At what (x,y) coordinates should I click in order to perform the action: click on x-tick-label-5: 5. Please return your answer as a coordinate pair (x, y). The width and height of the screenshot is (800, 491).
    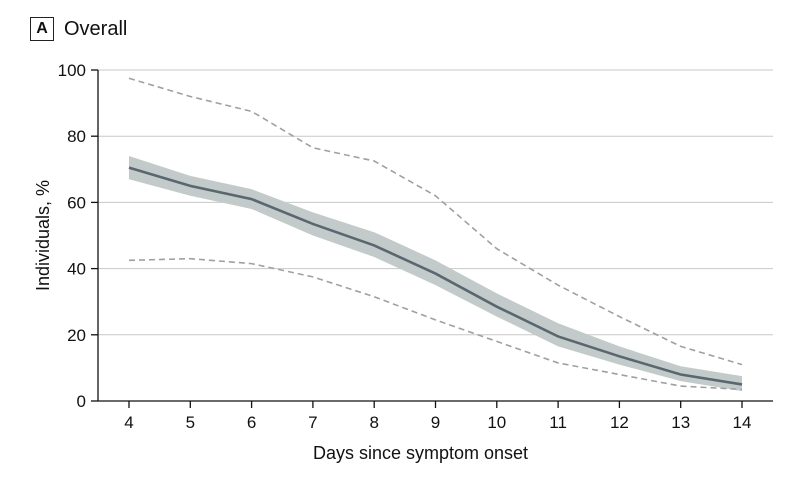
    Looking at the image, I should click on (190, 422).